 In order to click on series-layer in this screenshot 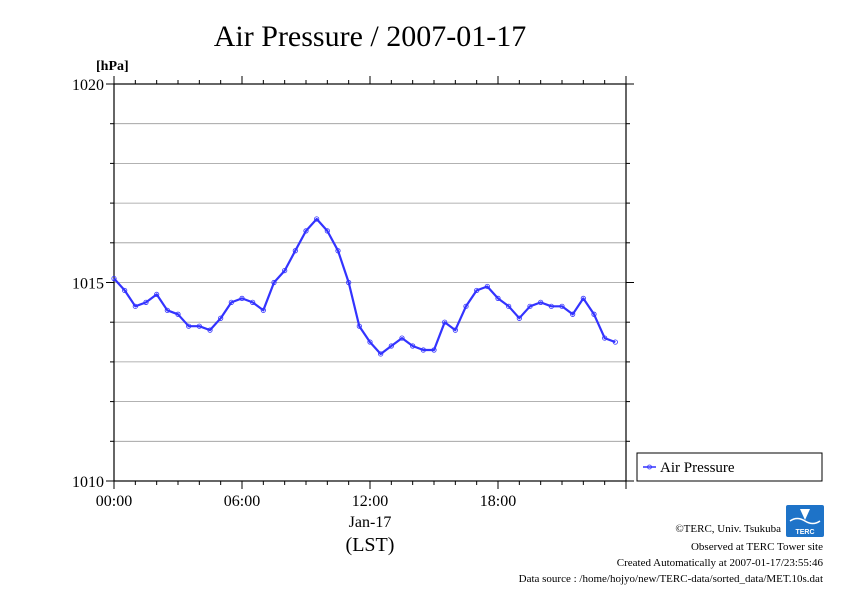, I will do `click(364, 286)`.